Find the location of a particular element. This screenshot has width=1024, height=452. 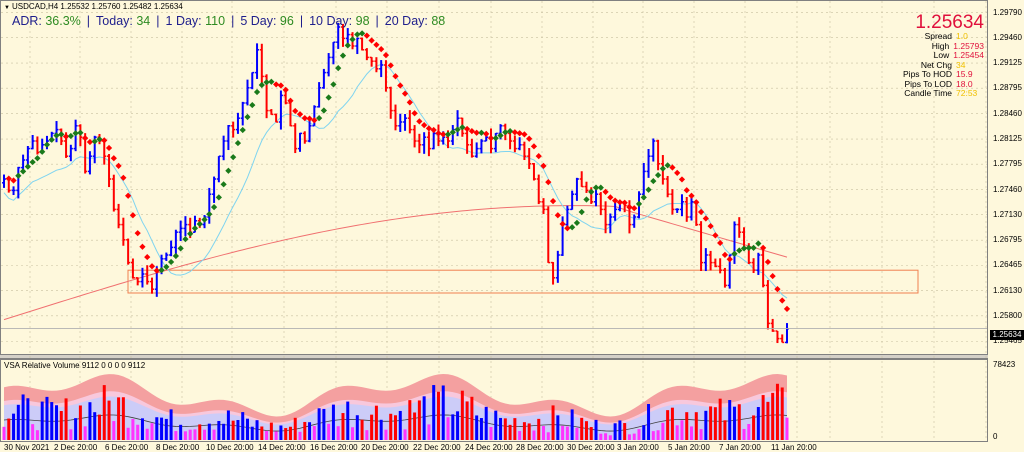

info-row: Candle Time 72:53 is located at coordinates (943, 93).